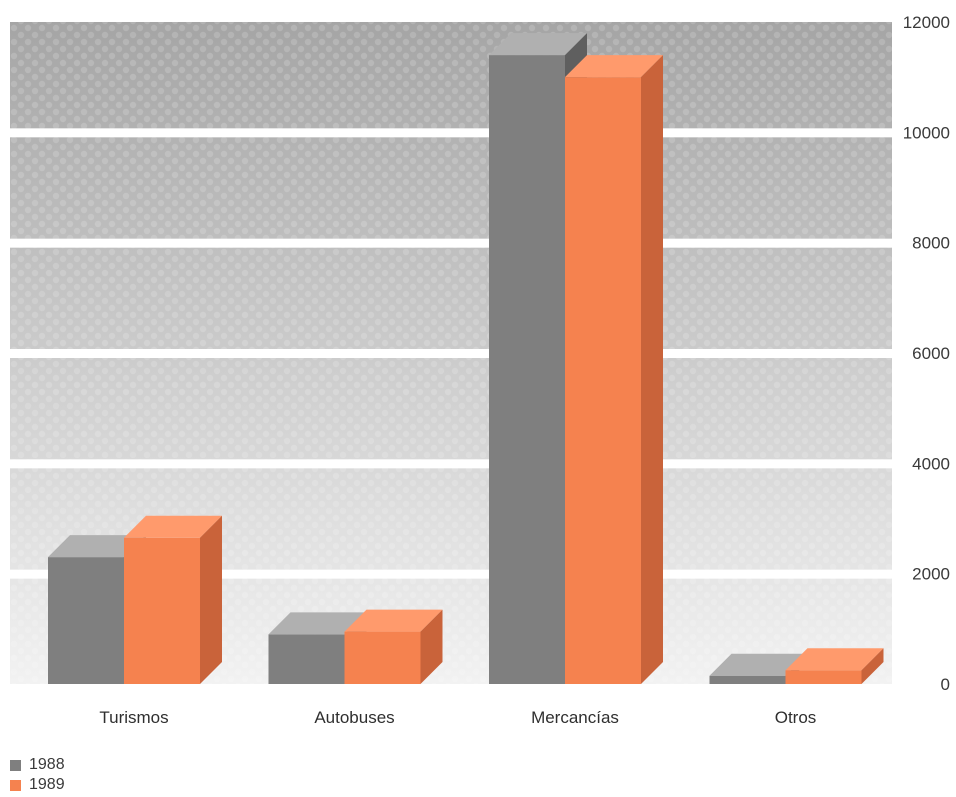 The width and height of the screenshot is (956, 797). Describe the element at coordinates (931, 463) in the screenshot. I see `y-tick-label: 4000` at that location.